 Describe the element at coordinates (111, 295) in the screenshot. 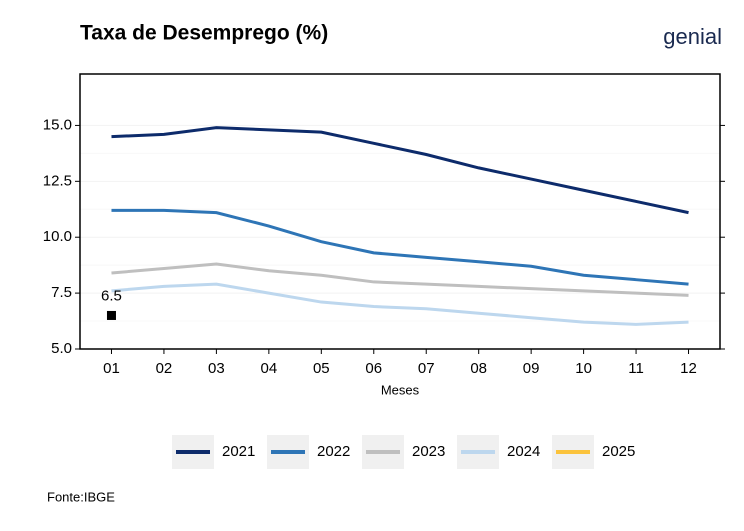

I see `data-label: 6.5` at that location.